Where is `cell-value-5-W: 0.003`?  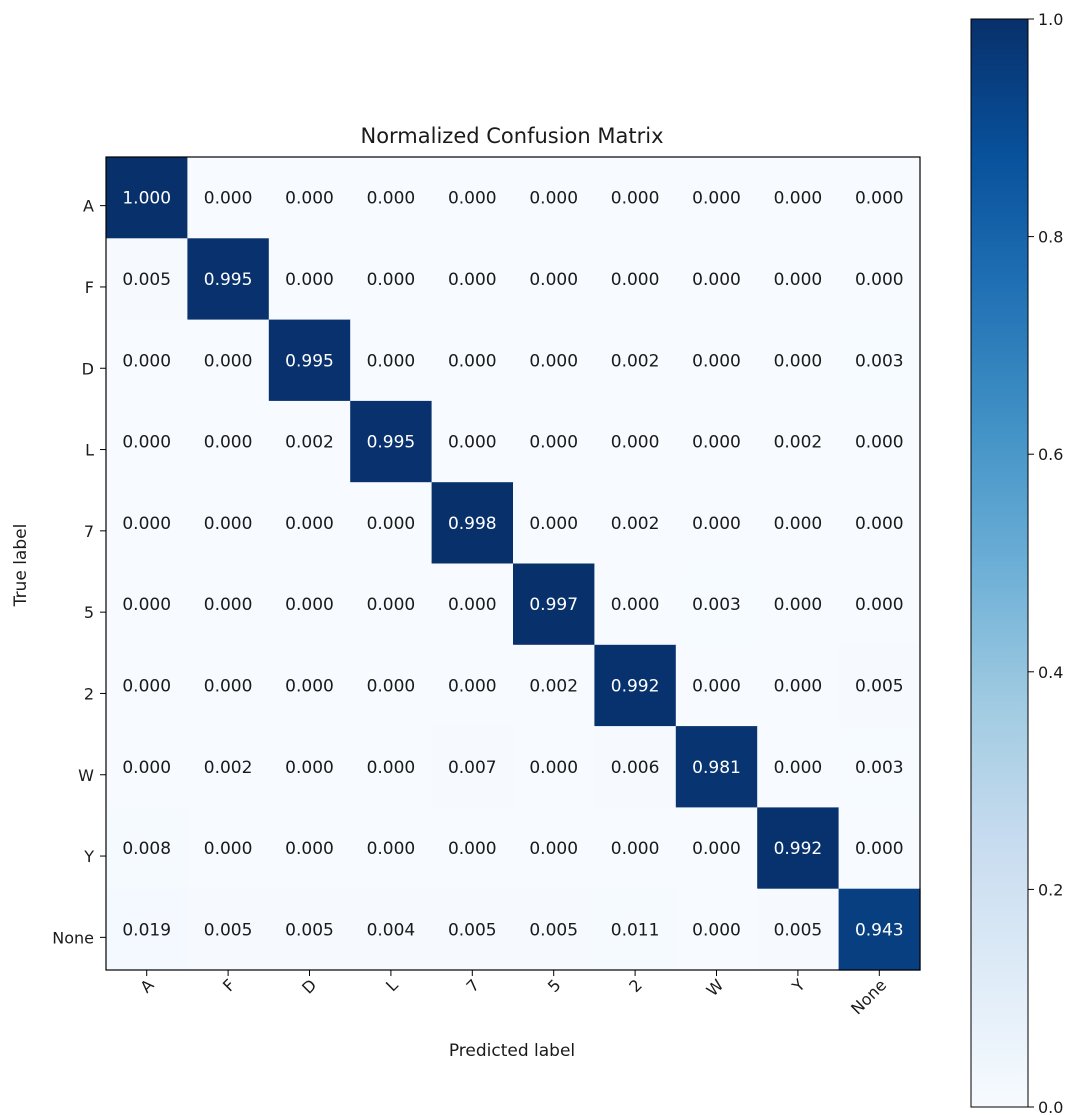
cell-value-5-W: 0.003 is located at coordinates (716, 605).